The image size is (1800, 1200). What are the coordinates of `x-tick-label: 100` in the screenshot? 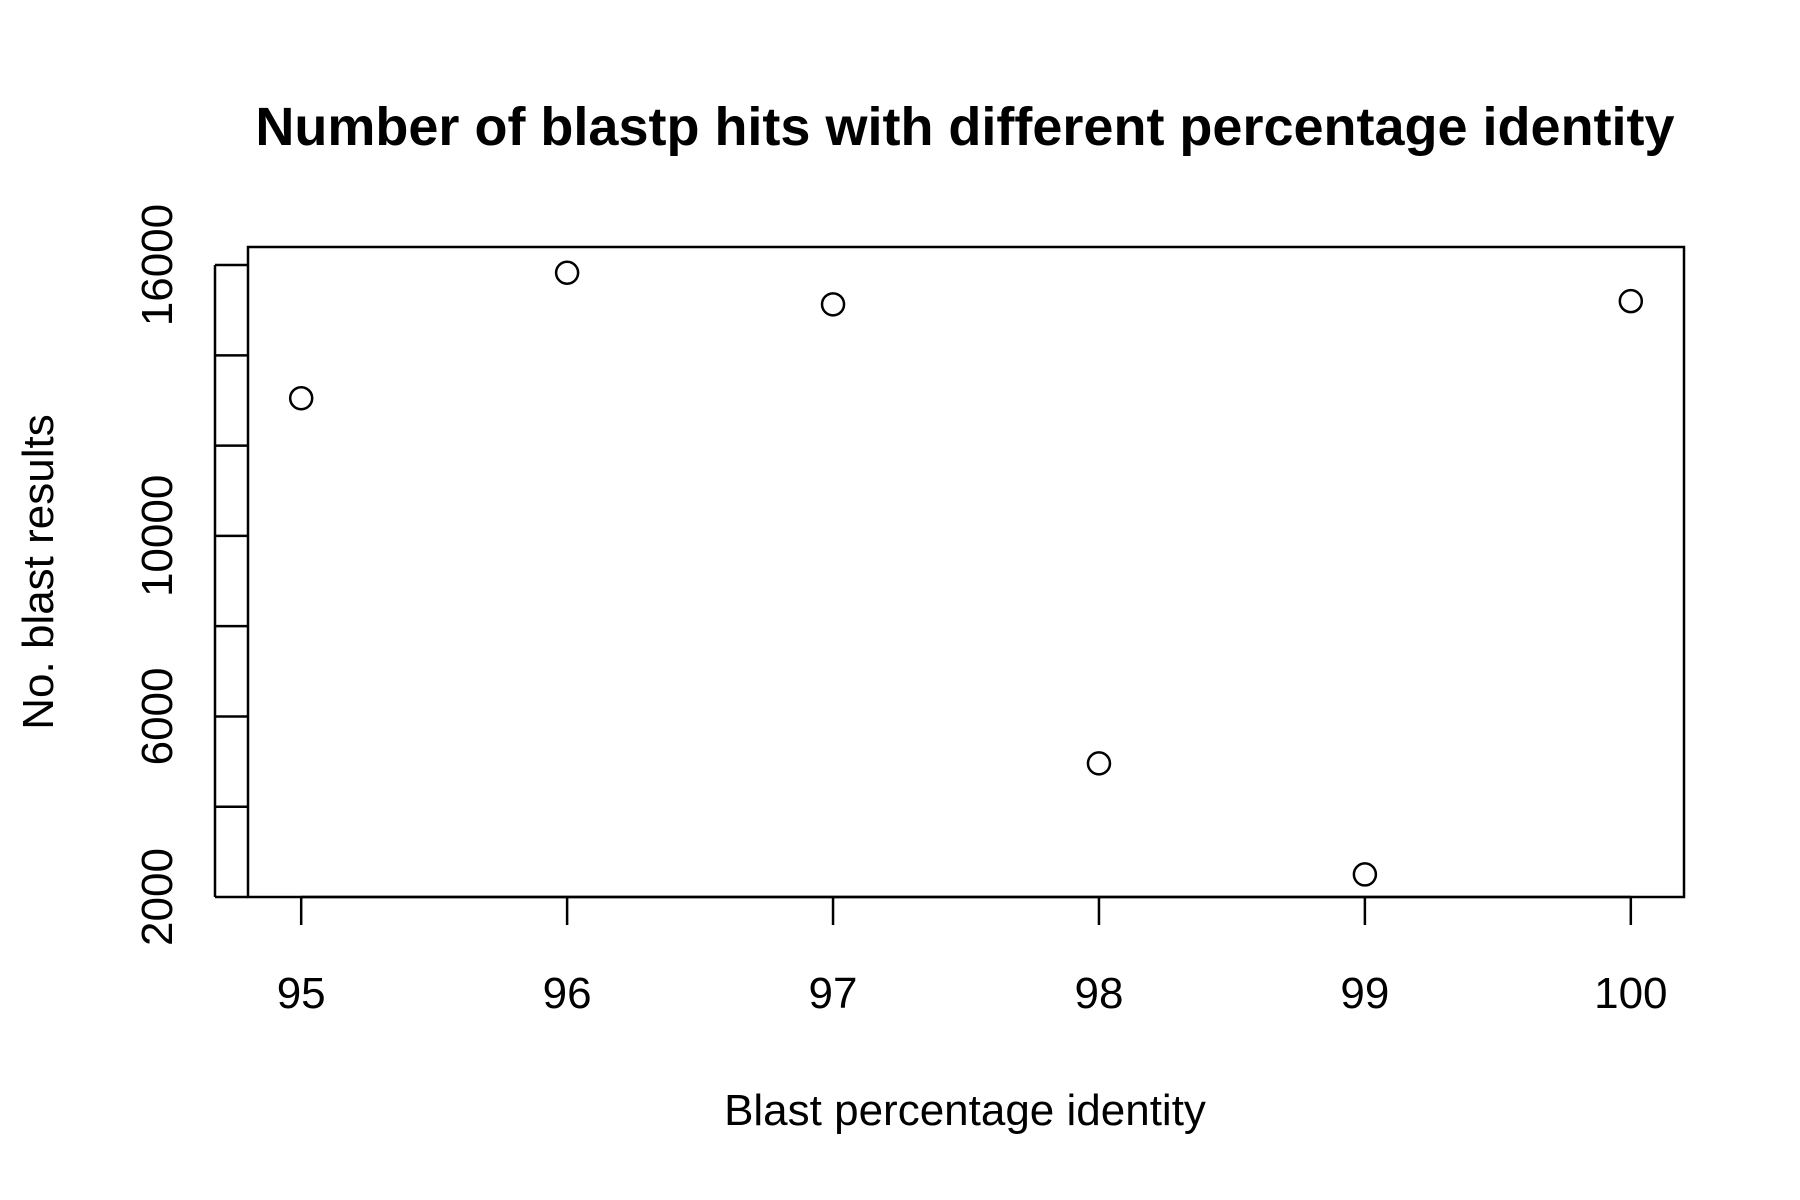 It's located at (1630, 993).